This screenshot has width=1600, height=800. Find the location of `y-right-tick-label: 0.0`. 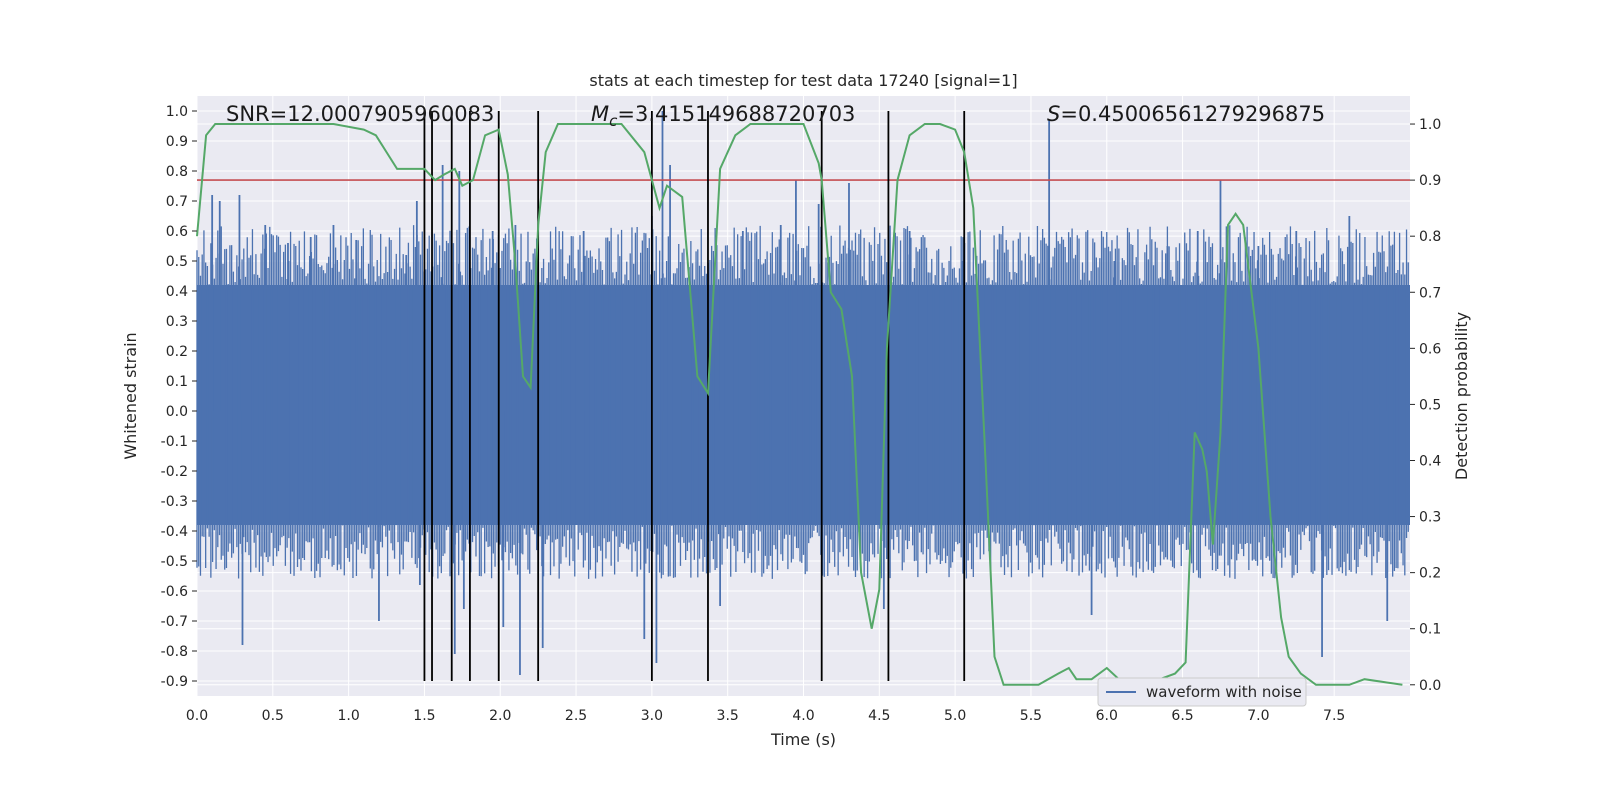

y-right-tick-label: 0.0 is located at coordinates (1430, 686).